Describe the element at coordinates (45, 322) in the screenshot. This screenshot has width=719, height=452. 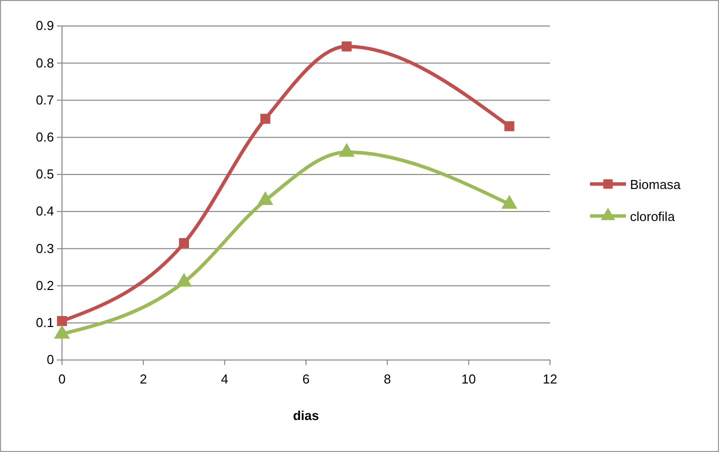
I see `y-tick-label: 0.1` at that location.